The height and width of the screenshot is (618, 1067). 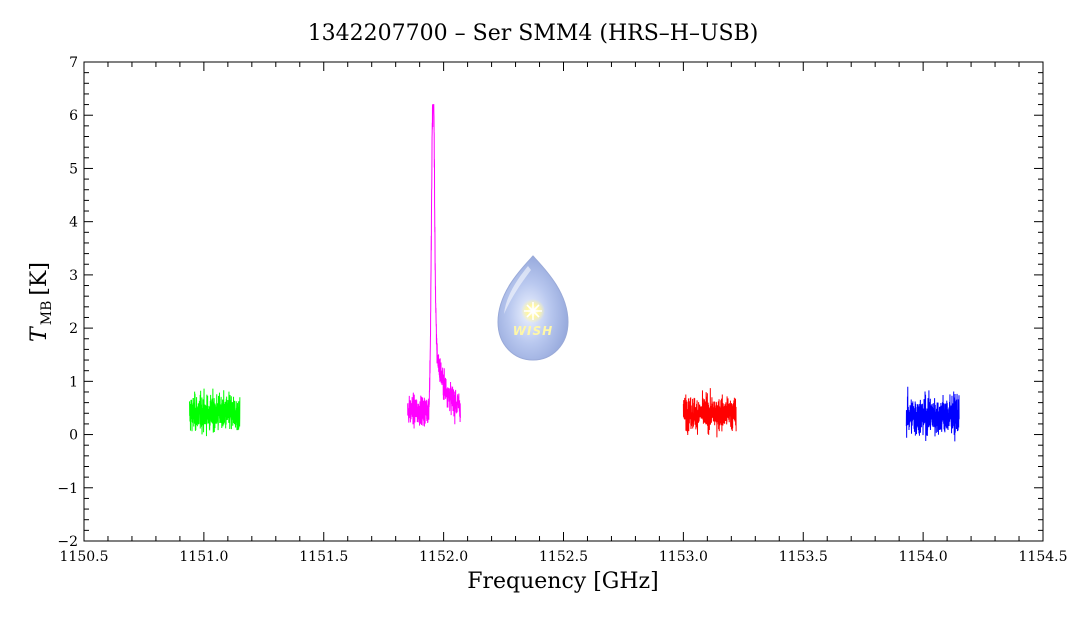 I want to click on x-tick-label: 1153.0, so click(x=683, y=557).